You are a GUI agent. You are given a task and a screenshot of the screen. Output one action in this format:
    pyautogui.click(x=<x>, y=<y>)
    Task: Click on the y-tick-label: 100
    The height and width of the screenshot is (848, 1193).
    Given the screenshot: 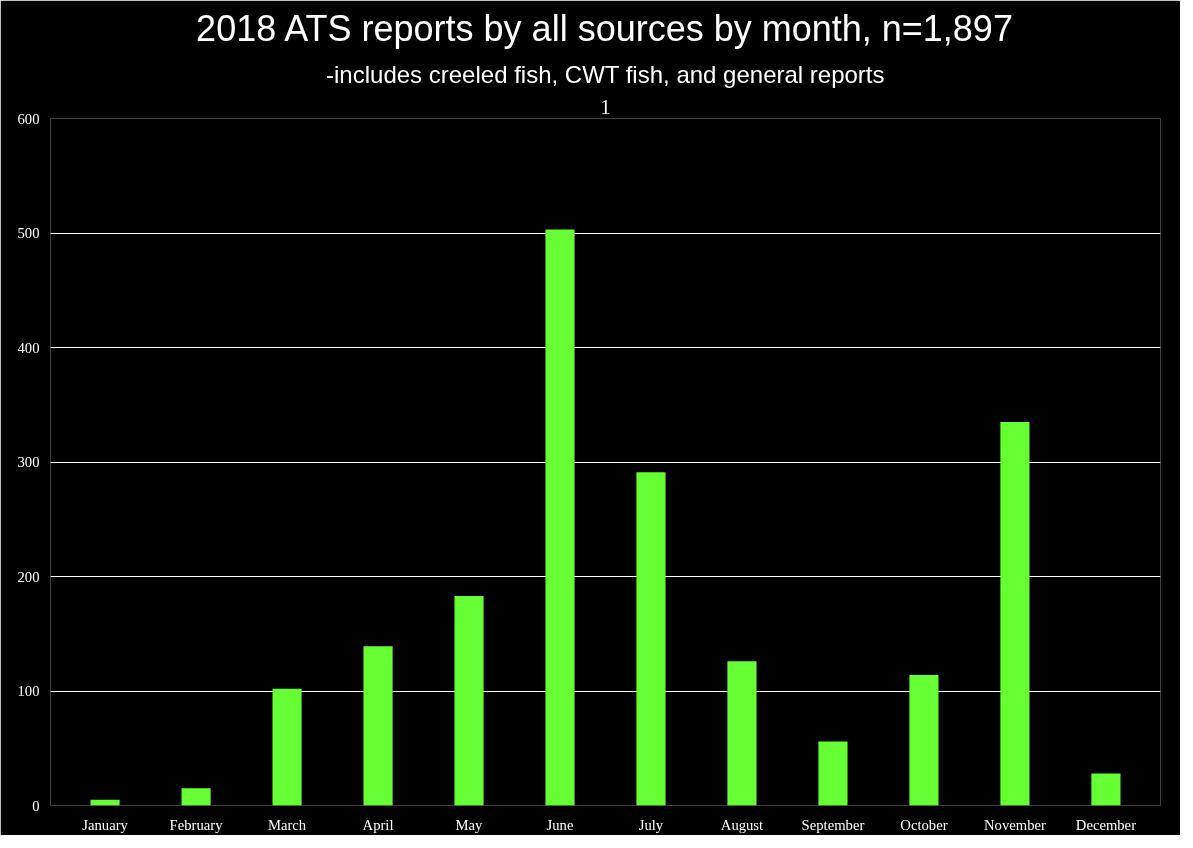 What is the action you would take?
    pyautogui.click(x=28, y=691)
    